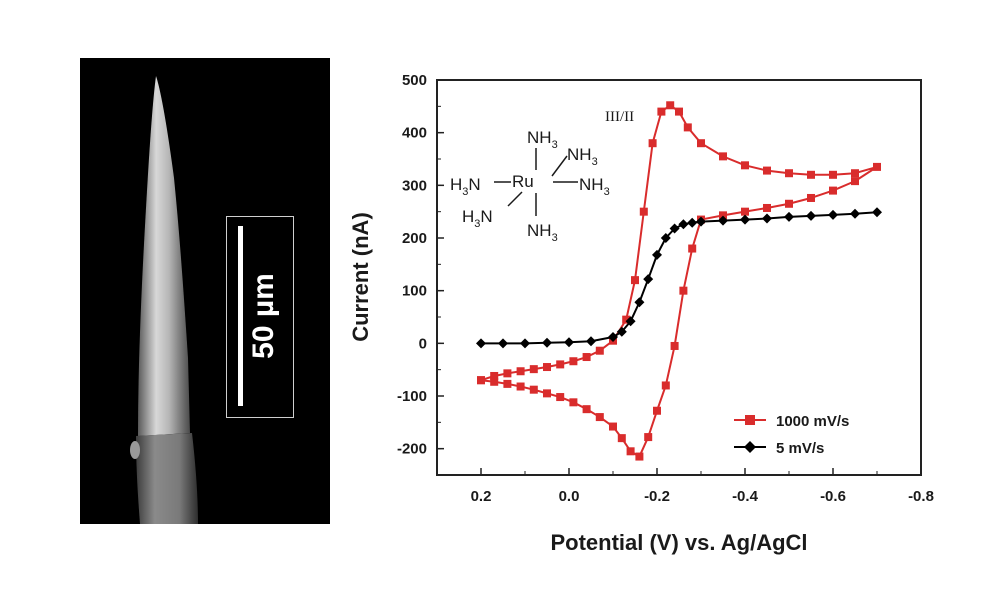 The image size is (997, 614). What do you see at coordinates (594, 186) in the screenshot?
I see `ligand-right: NH3` at bounding box center [594, 186].